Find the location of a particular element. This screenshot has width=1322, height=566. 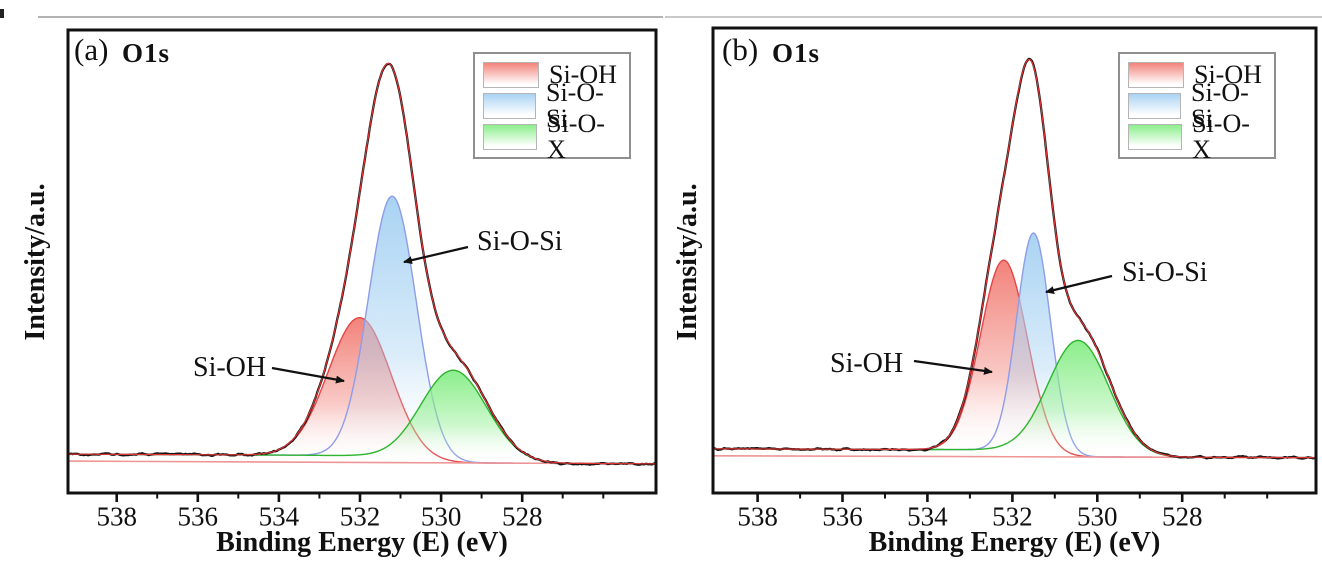

top-rule-right is located at coordinates (993, 17).